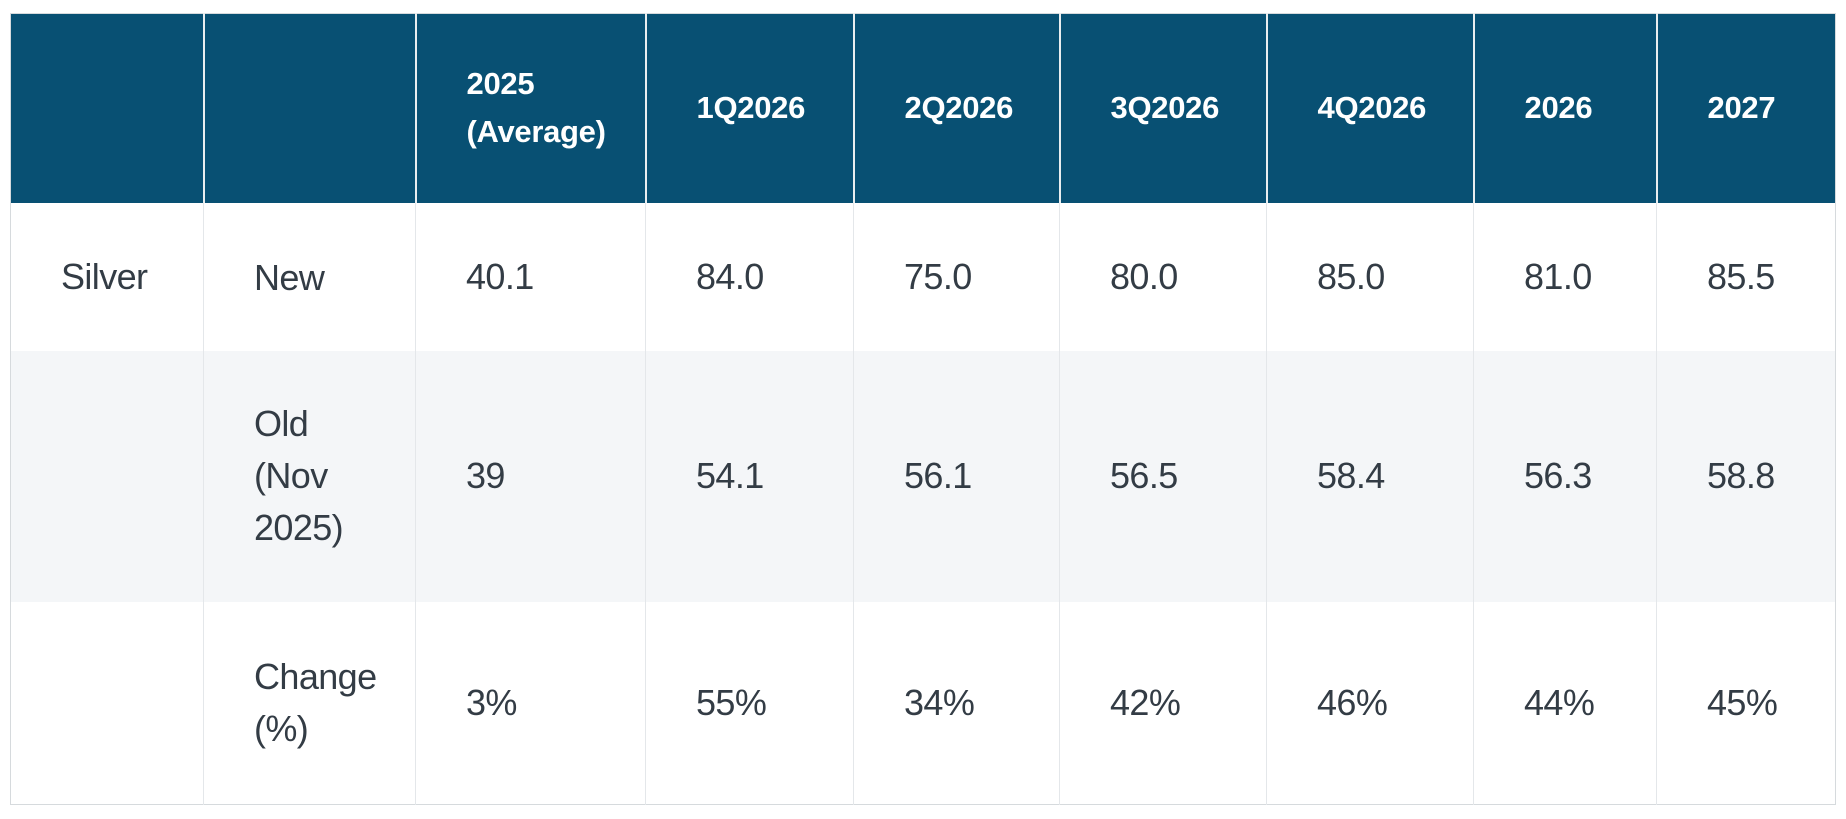 This screenshot has width=1846, height=819. I want to click on value-cell: 75.0, so click(956, 276).